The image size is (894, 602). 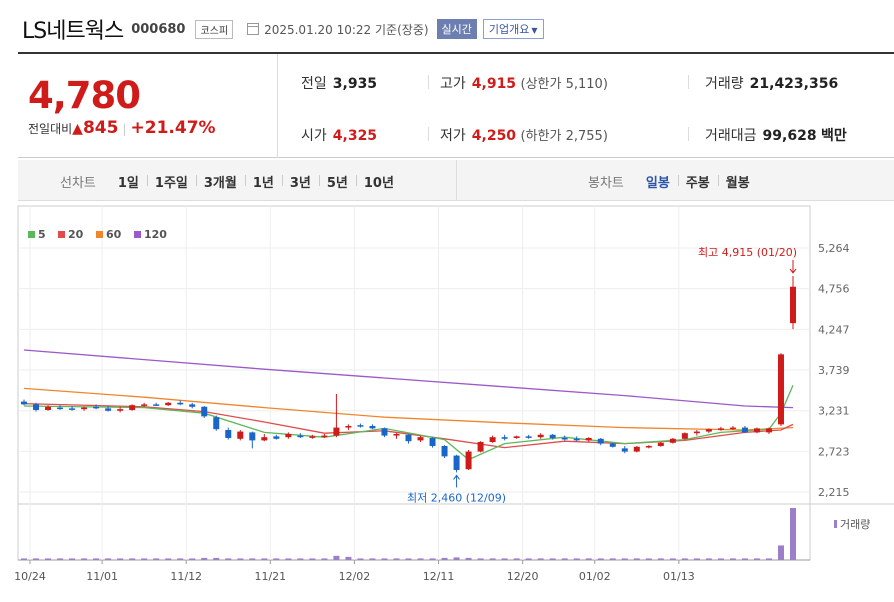 I want to click on open-price: 시가 4,325, so click(x=339, y=136).